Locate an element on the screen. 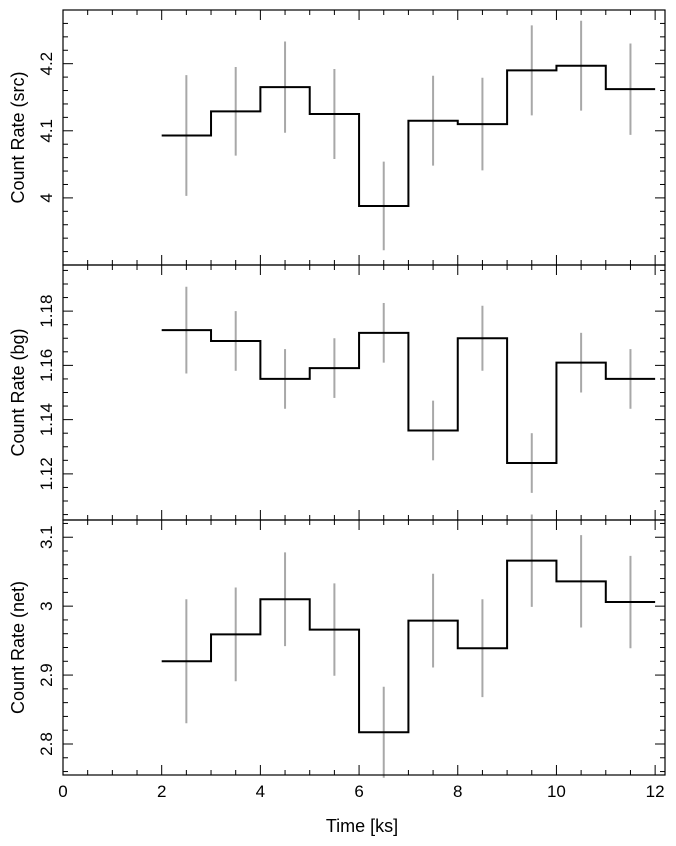  y-tick-label: 1.16 is located at coordinates (46, 365).